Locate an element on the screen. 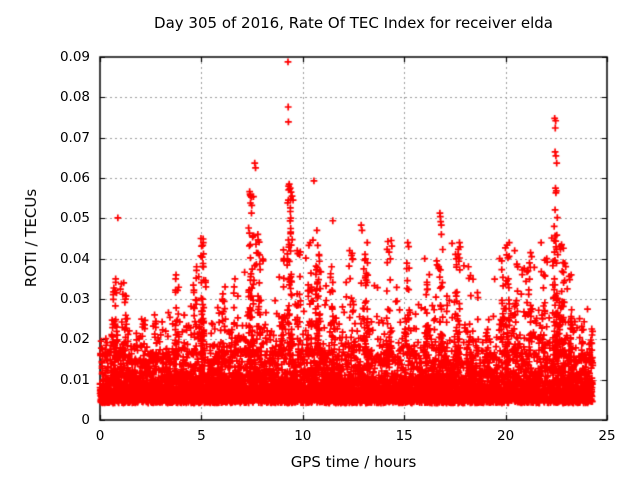  y-tick-label: 0.01 is located at coordinates (74, 379).